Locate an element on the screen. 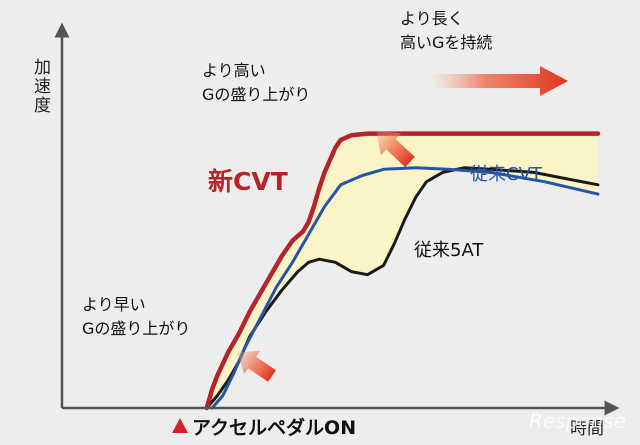  sustain-label-2: 高いGを持続 is located at coordinates (446, 42).